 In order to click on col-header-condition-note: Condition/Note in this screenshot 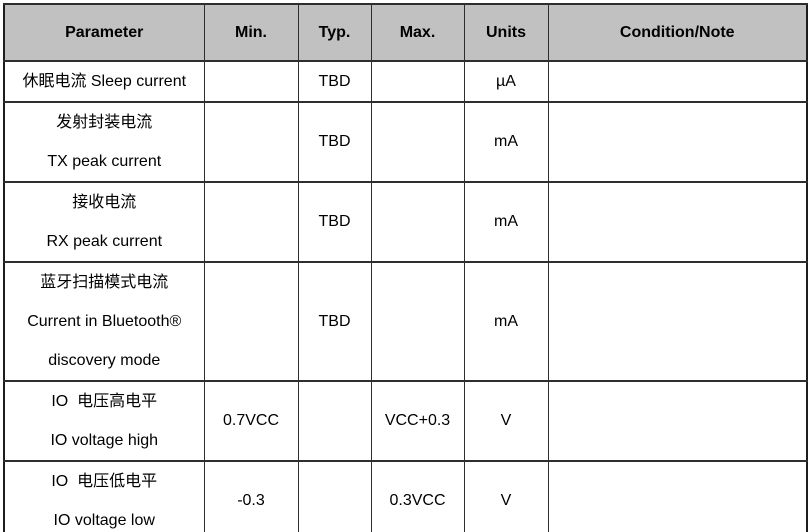, I will do `click(677, 32)`.